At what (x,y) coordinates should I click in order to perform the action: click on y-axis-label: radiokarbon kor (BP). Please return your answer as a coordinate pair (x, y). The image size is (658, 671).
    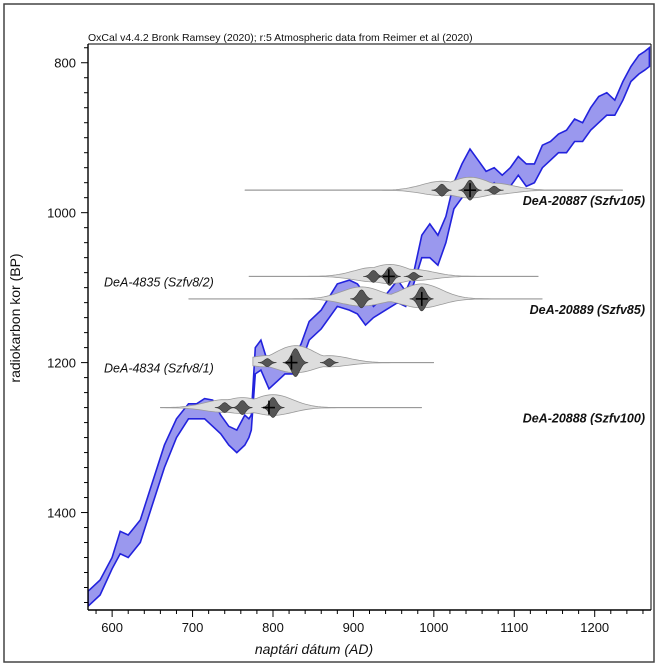
    Looking at the image, I should click on (15, 317).